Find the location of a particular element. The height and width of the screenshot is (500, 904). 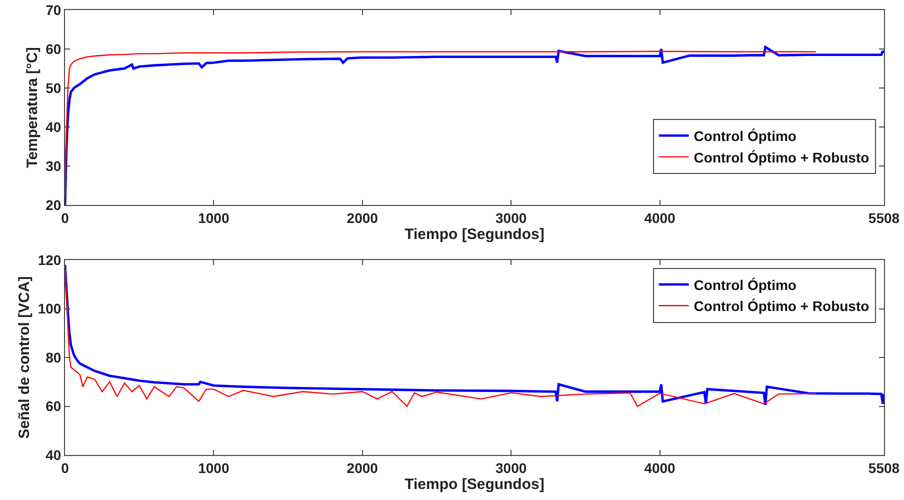

y-axis-title: Temperatura [°C] is located at coordinates (32, 107).